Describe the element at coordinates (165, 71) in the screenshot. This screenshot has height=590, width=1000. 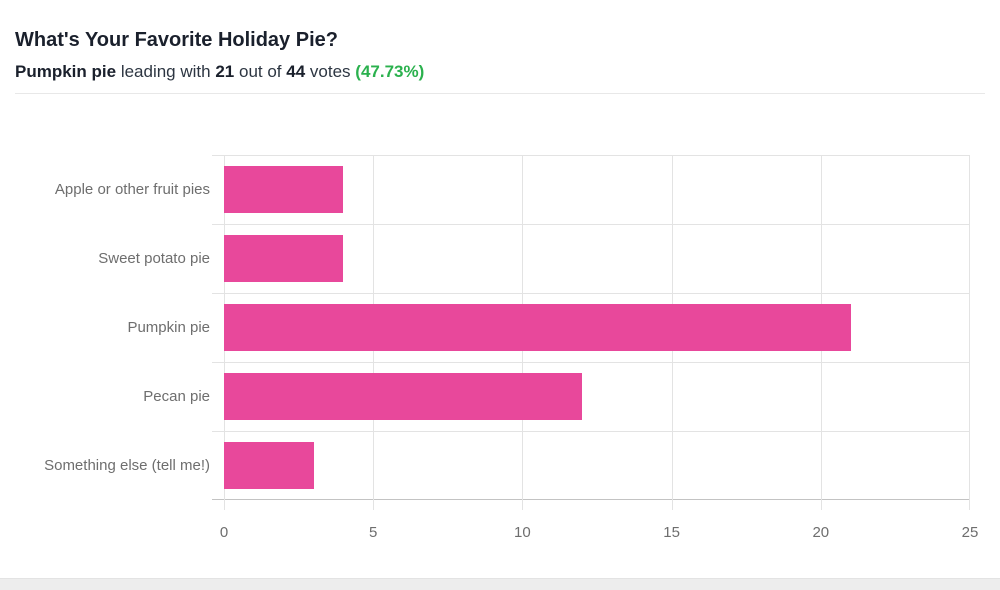
I see `subtitle-text-leading-with: leading with` at that location.